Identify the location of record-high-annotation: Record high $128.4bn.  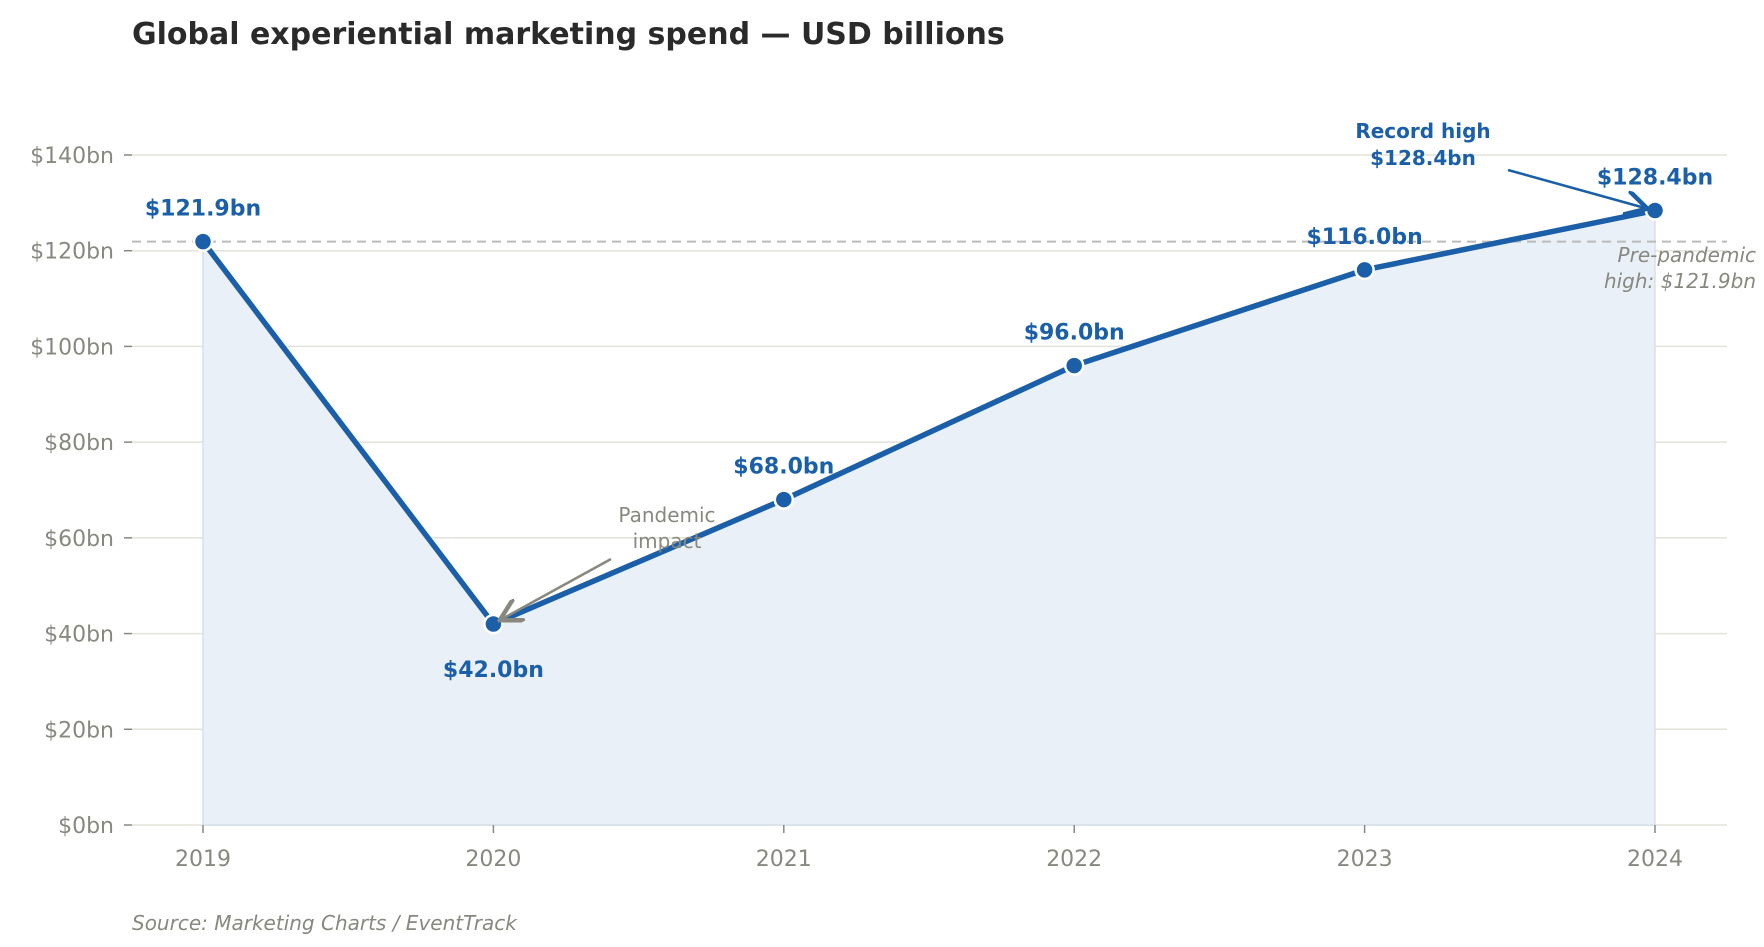
(1500, 163).